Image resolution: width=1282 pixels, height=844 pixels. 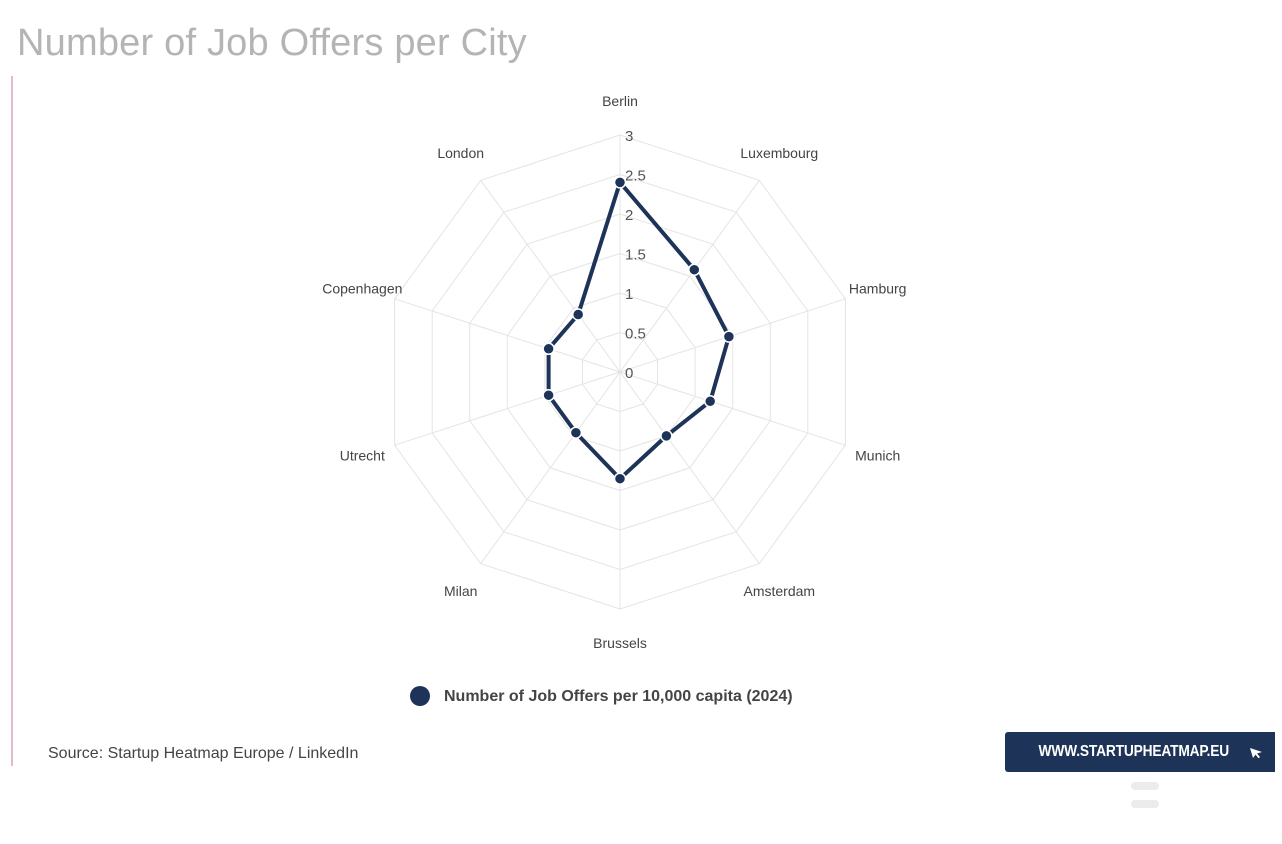 I want to click on tick-label: 0, so click(x=629, y=373).